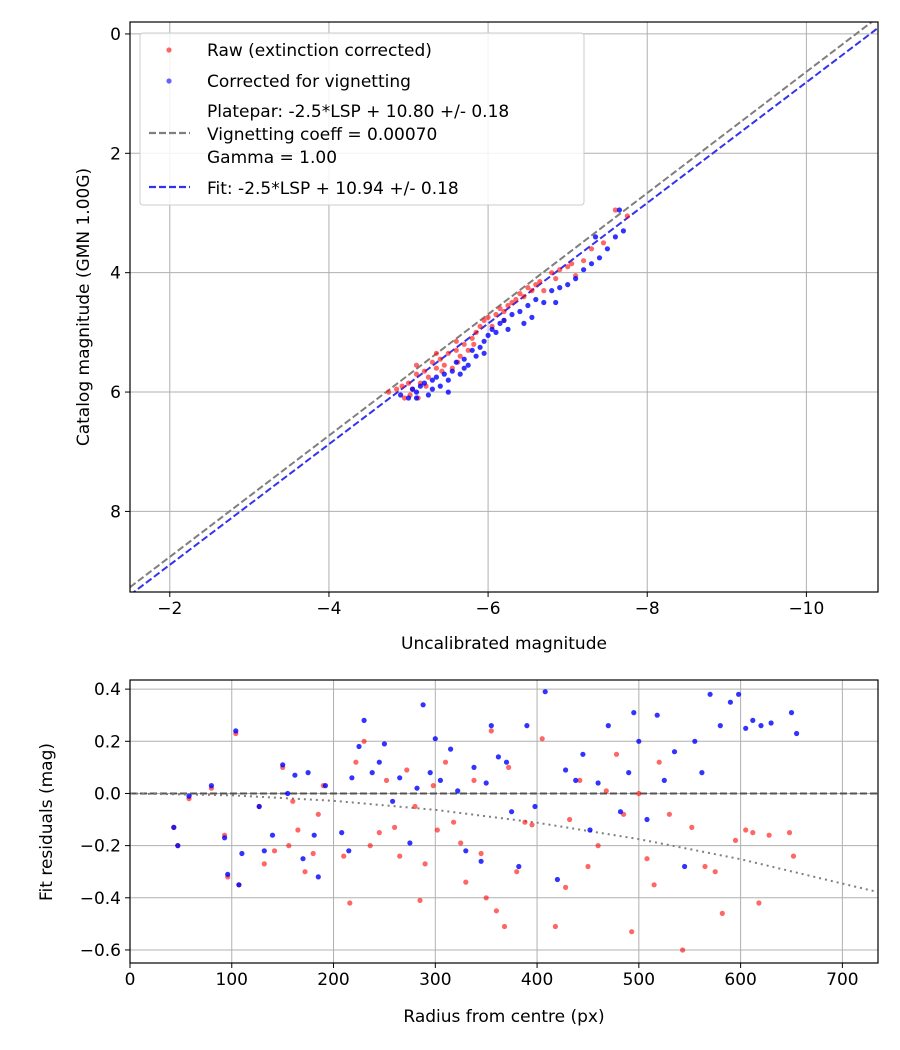  Describe the element at coordinates (115, 35) in the screenshot. I see `p1-ytick-label: 0` at that location.